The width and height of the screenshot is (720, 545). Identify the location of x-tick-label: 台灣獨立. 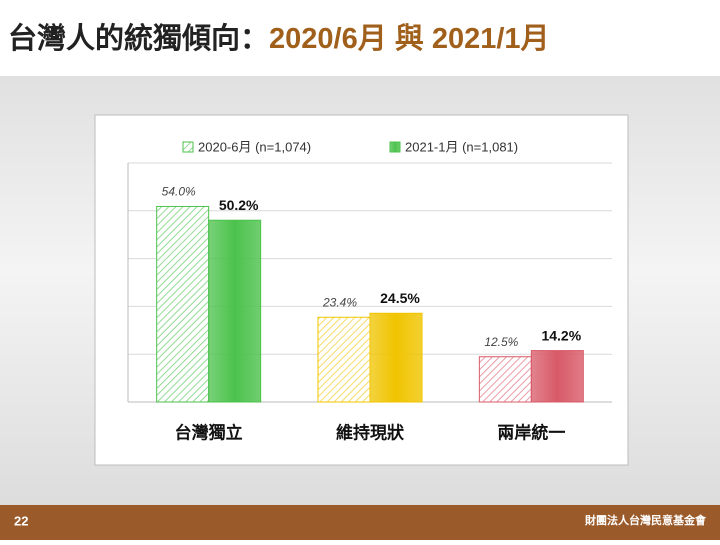
(209, 432).